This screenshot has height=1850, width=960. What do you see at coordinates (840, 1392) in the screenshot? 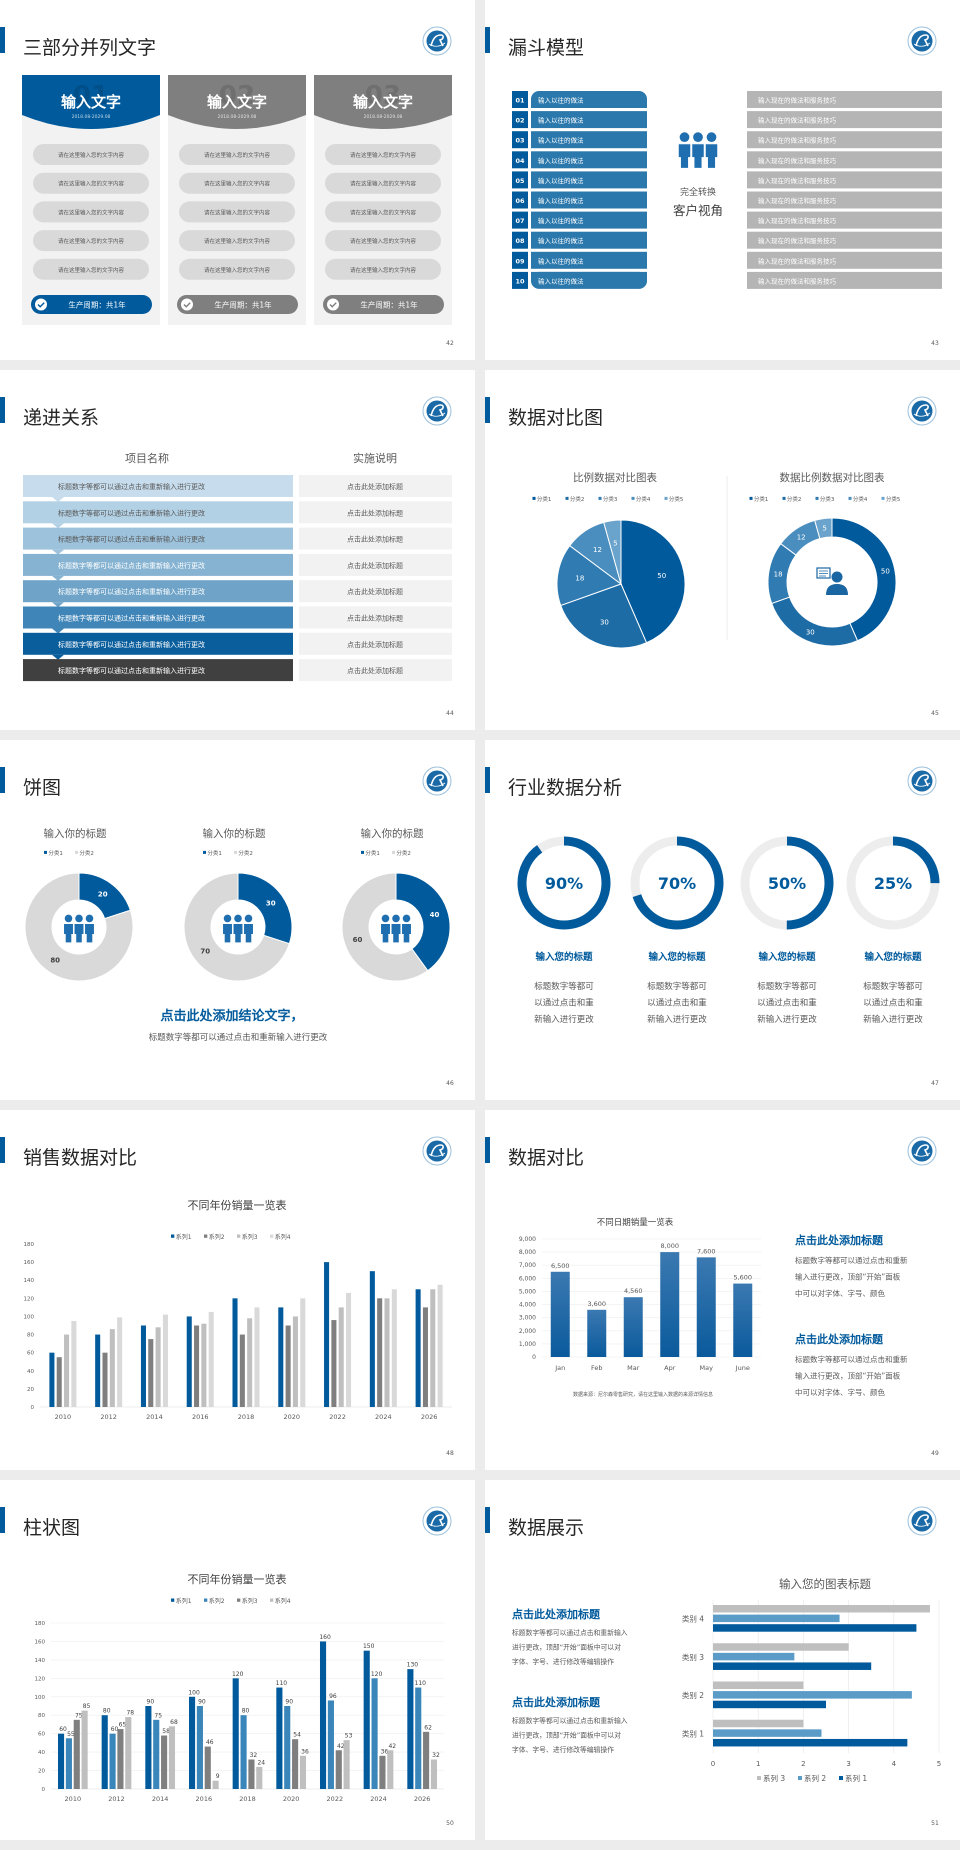
I see `block-text: 中可以对字体、字号、颜色` at bounding box center [840, 1392].